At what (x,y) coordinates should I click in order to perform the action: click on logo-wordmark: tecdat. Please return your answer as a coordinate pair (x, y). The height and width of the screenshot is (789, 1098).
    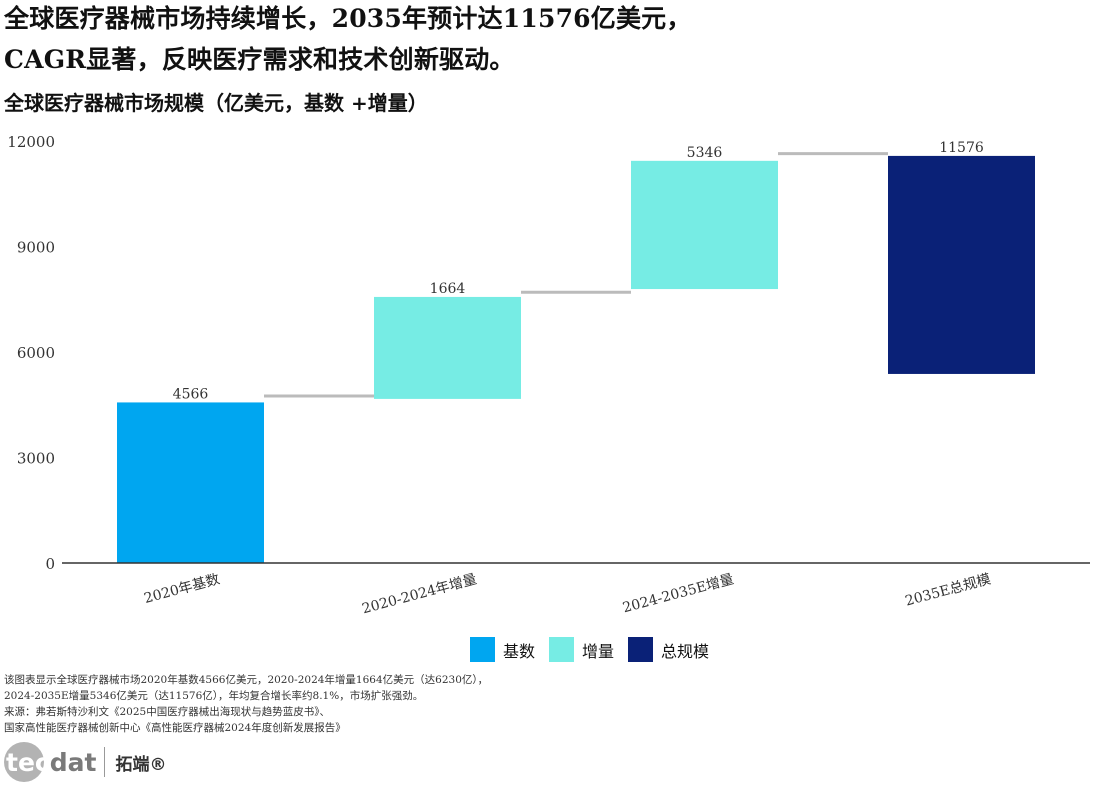
    Looking at the image, I should click on (51, 762).